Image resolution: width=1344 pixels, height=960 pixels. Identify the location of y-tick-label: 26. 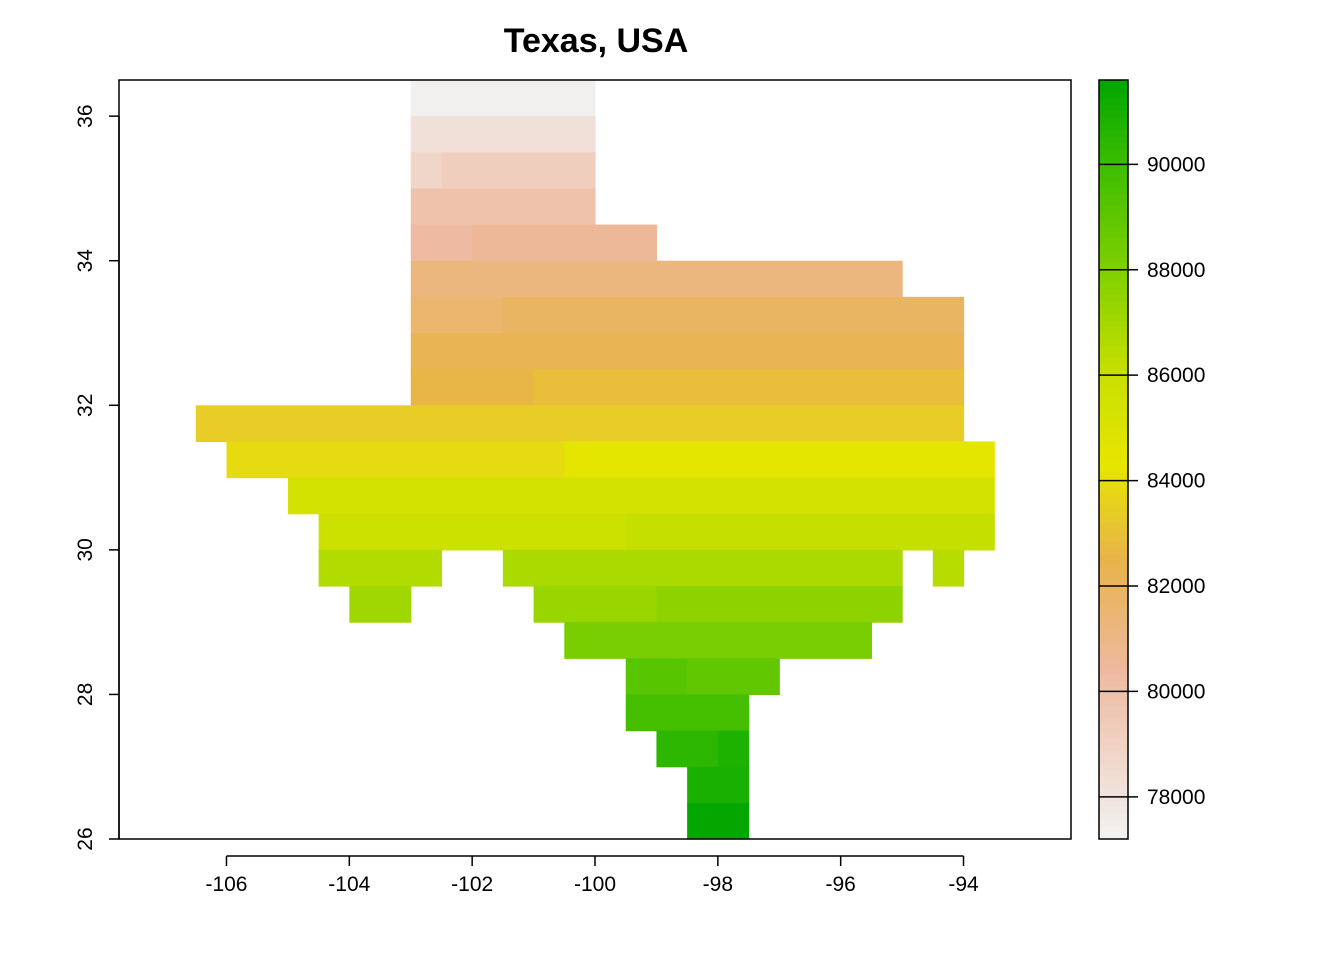
(85, 838).